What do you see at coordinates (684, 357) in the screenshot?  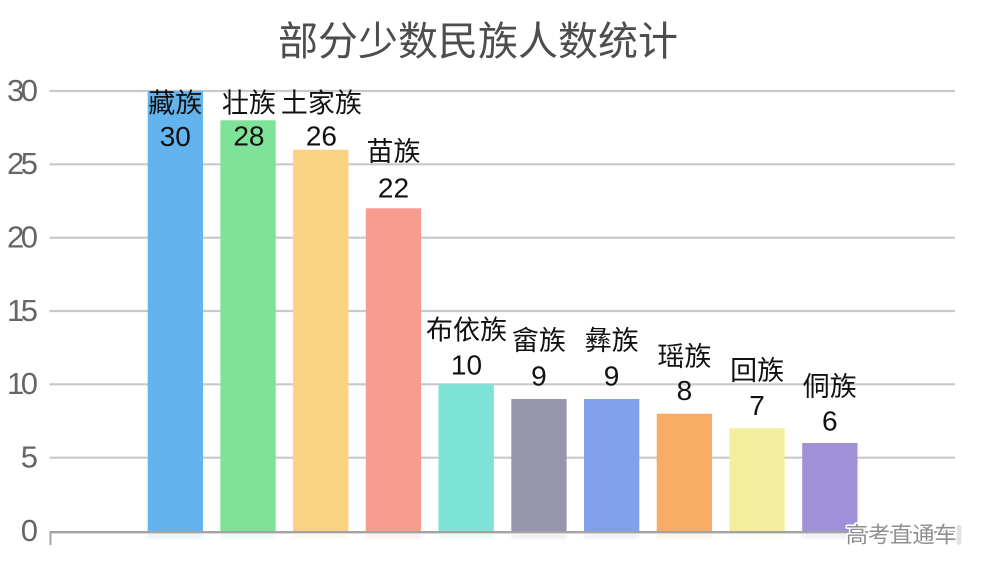 I see `svg-text: 瑶族` at bounding box center [684, 357].